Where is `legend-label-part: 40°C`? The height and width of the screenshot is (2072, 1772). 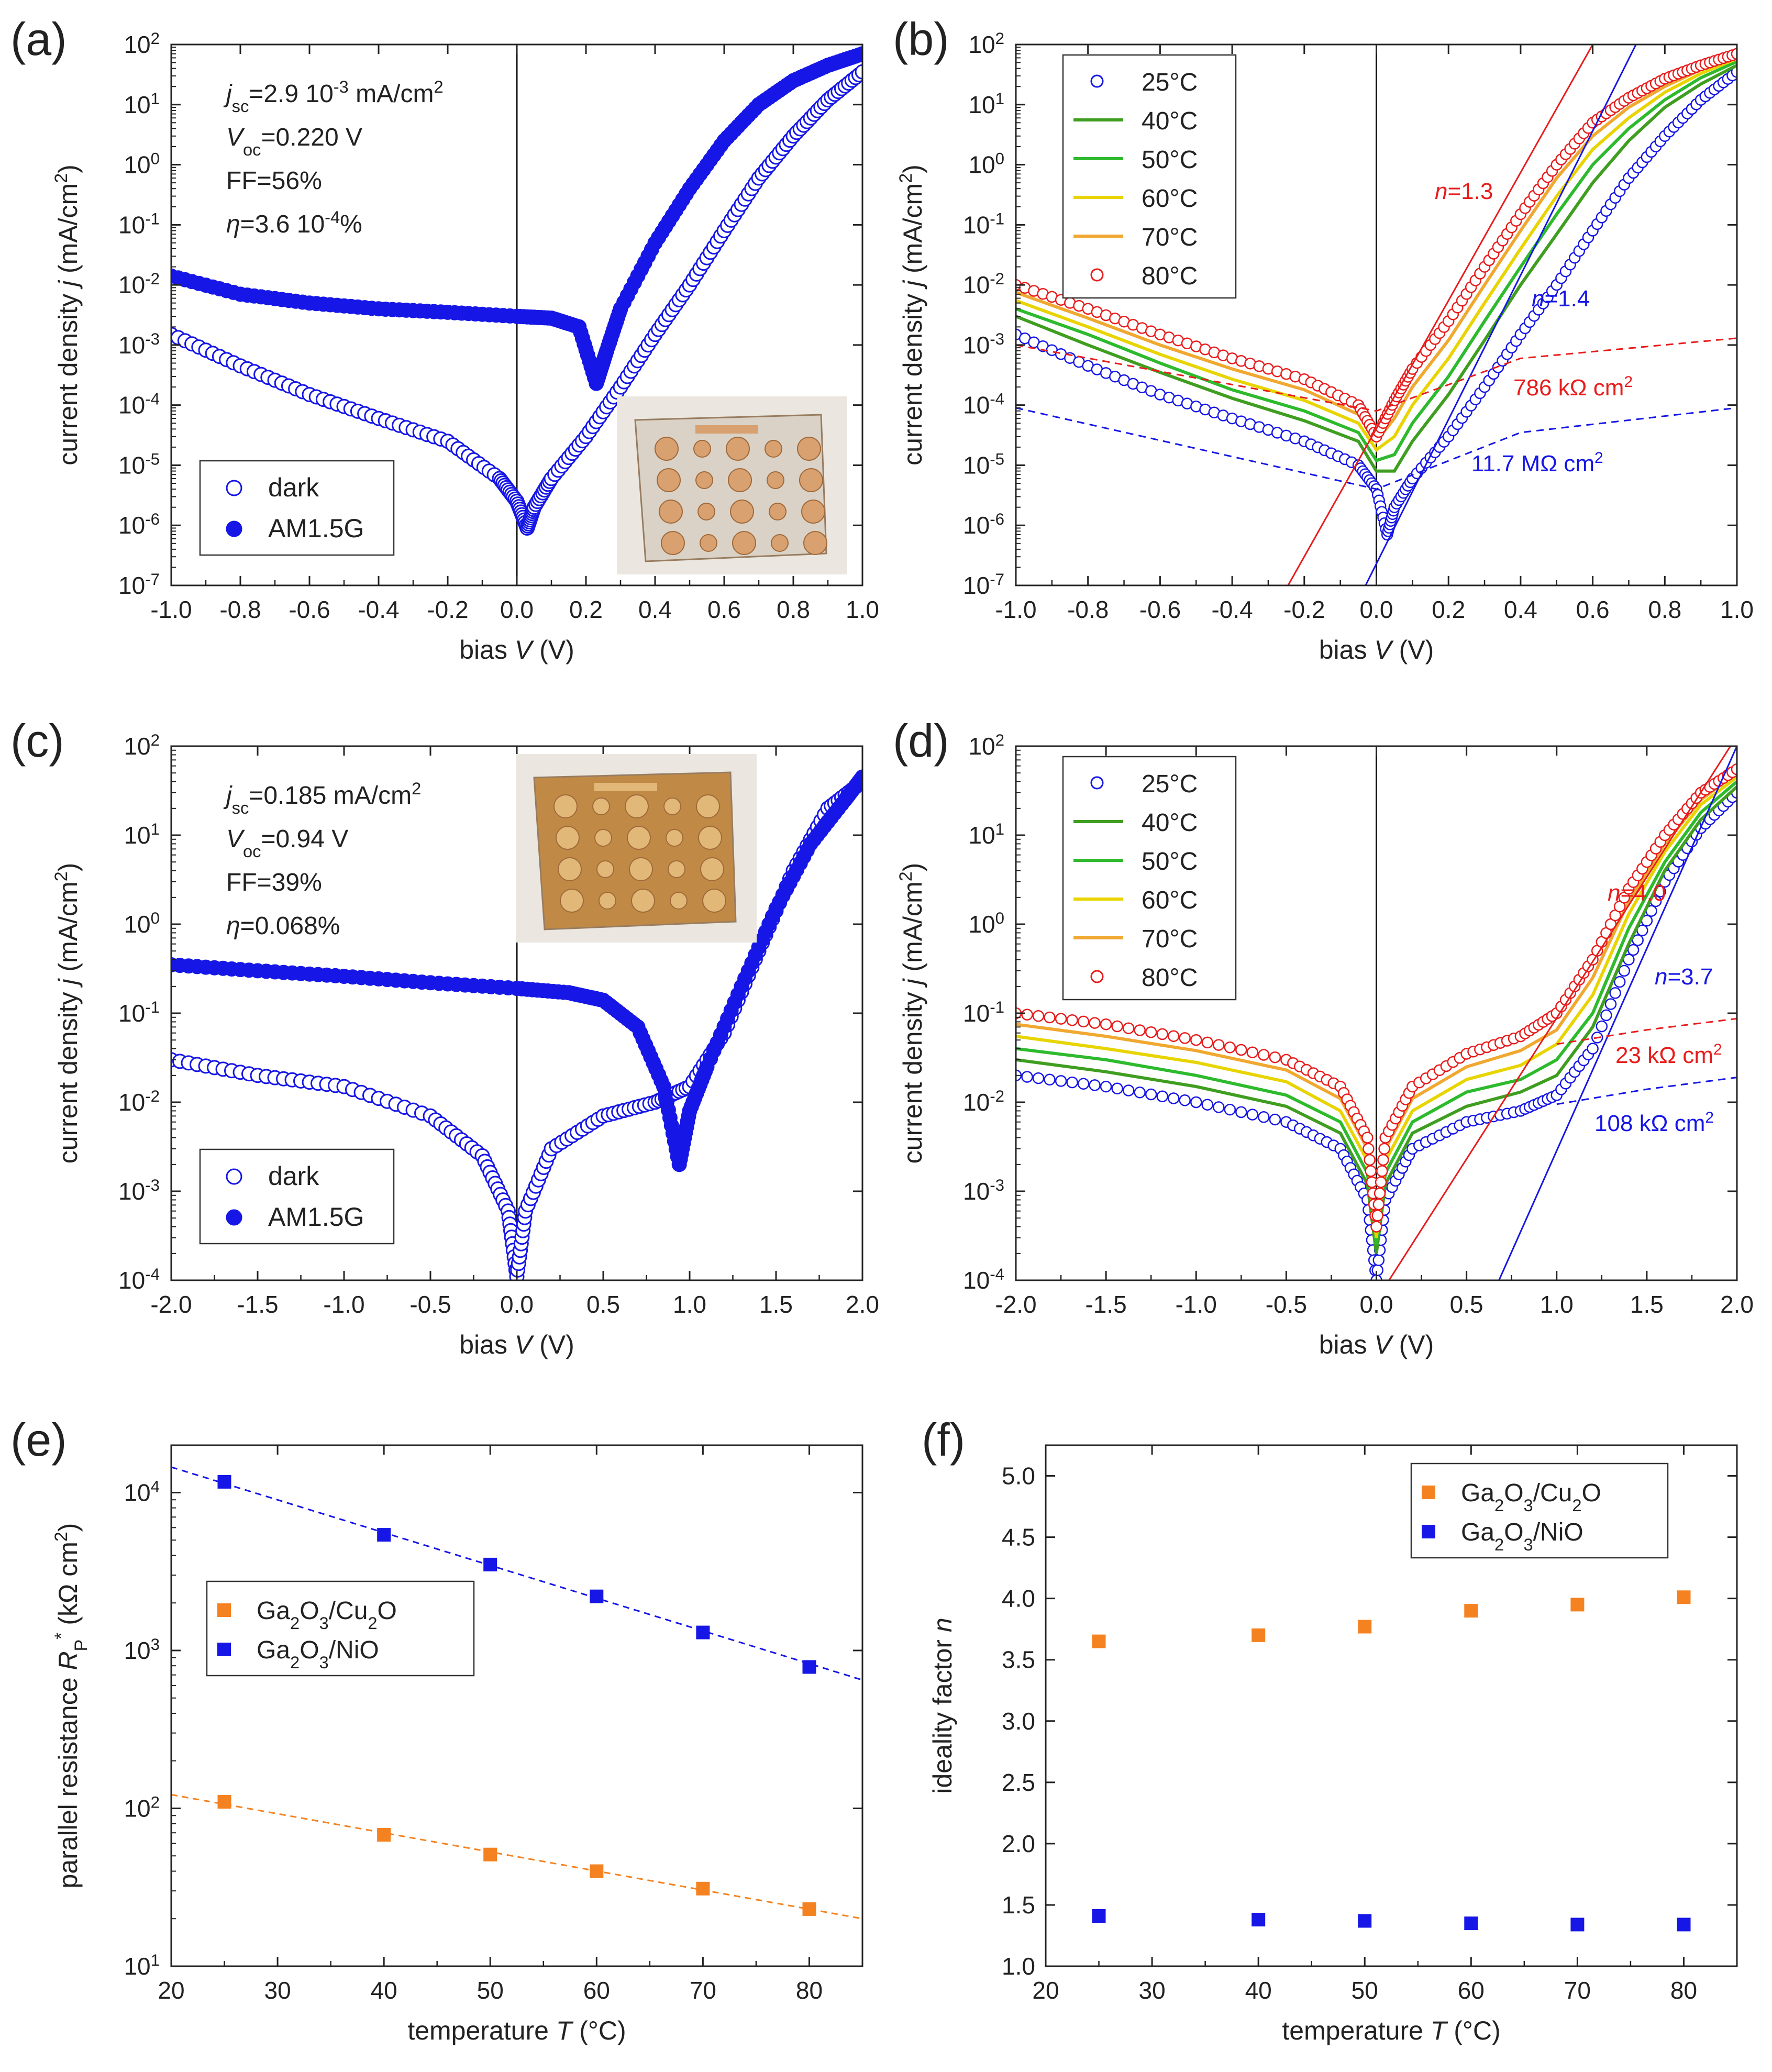 legend-label-part: 40°C is located at coordinates (1170, 823).